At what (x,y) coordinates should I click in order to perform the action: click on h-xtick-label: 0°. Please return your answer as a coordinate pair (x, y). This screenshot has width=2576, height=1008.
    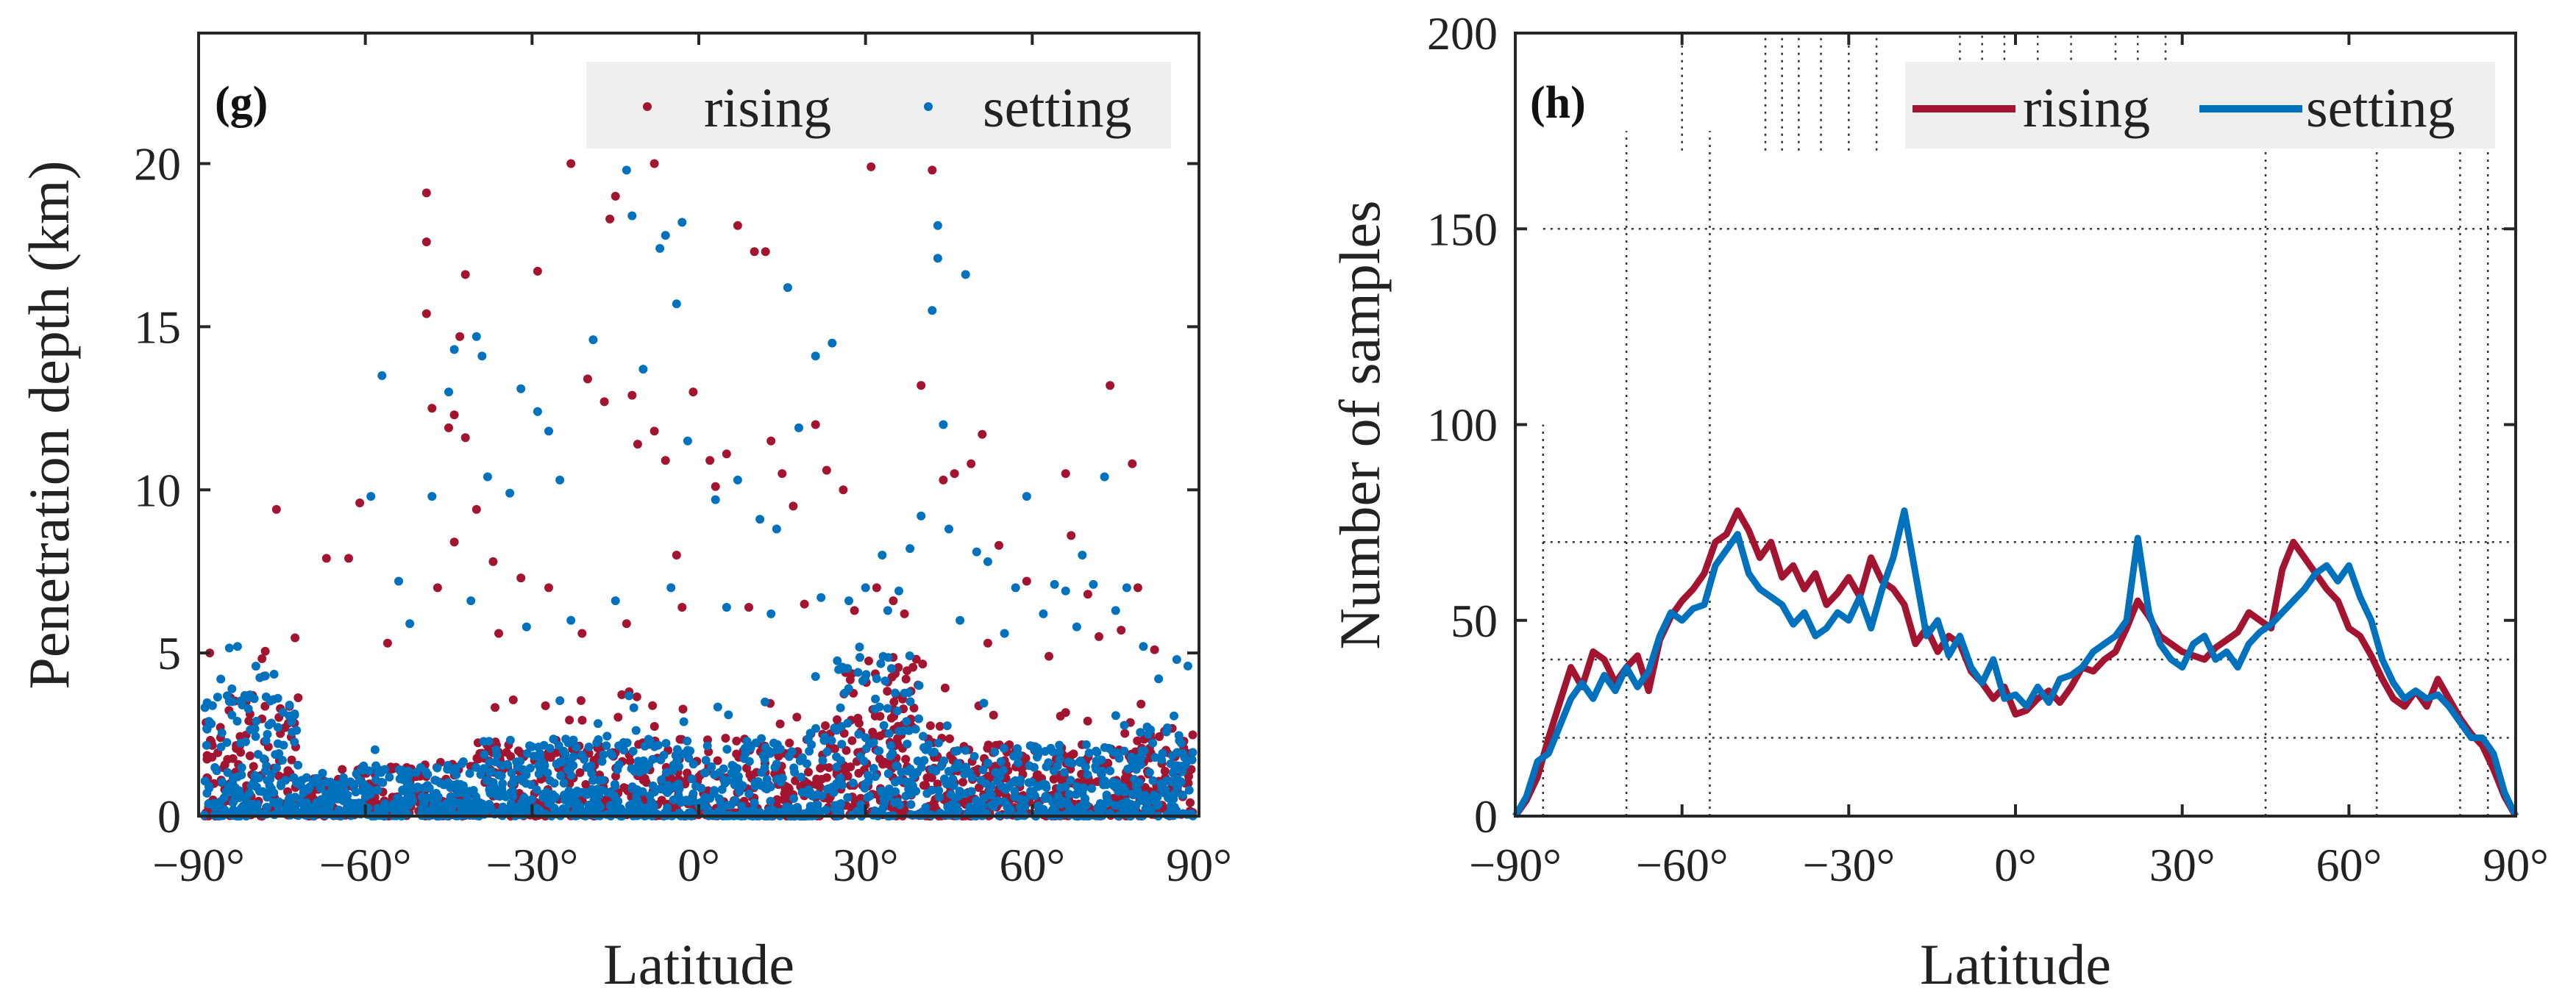
    Looking at the image, I should click on (2015, 865).